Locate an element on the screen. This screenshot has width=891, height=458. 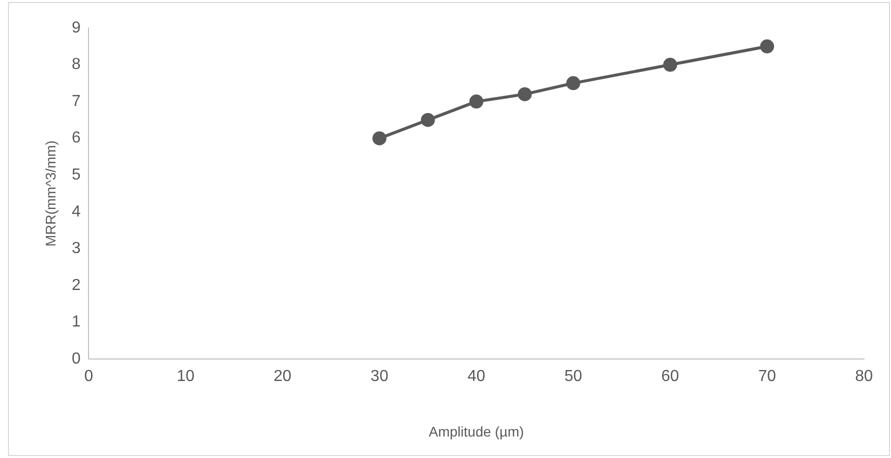
x-tick-label: 30 is located at coordinates (379, 377).